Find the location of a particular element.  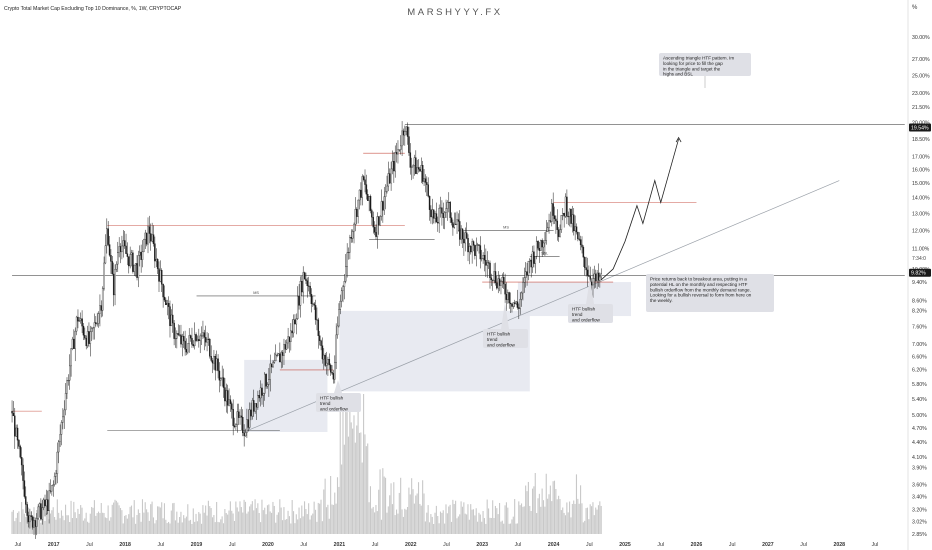

y-tick-label: 15.00% is located at coordinates (921, 184).